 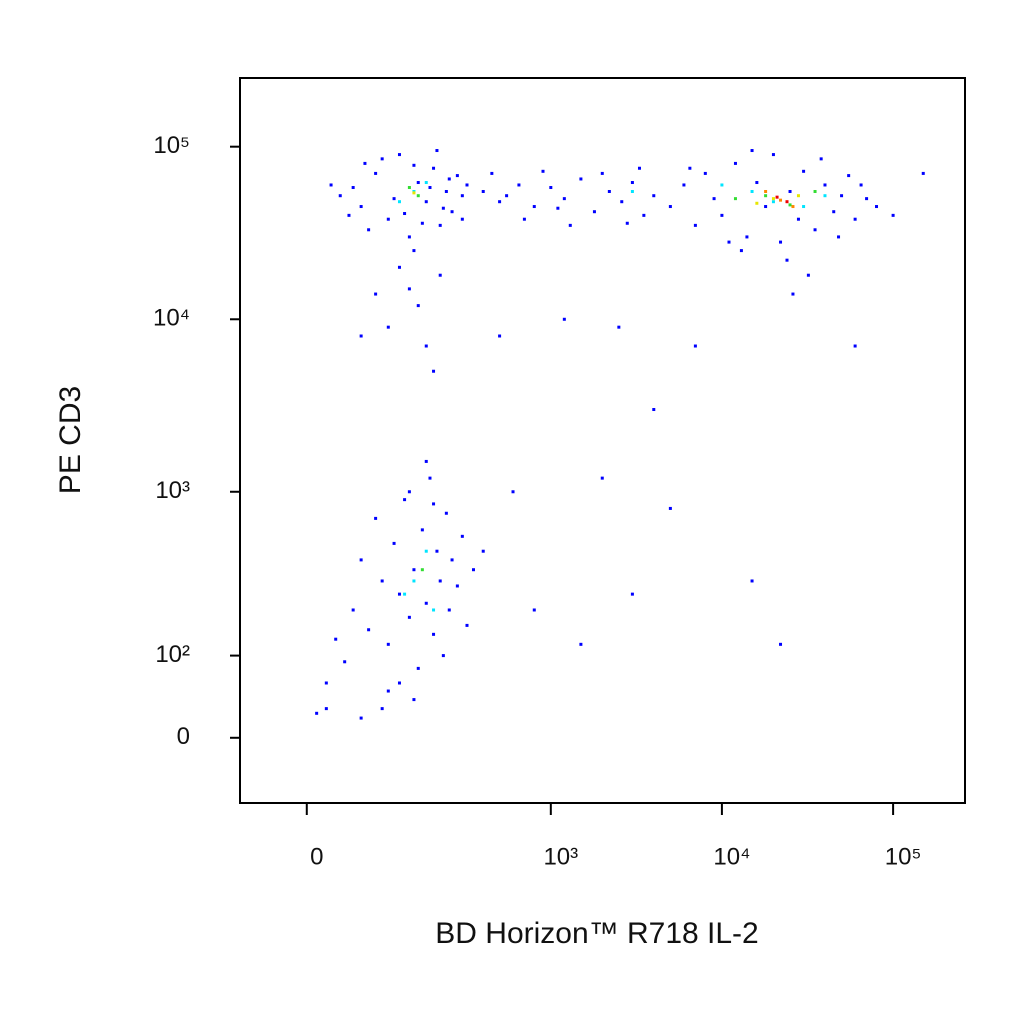 I want to click on x-tick-label: 10⁴, so click(x=731, y=856).